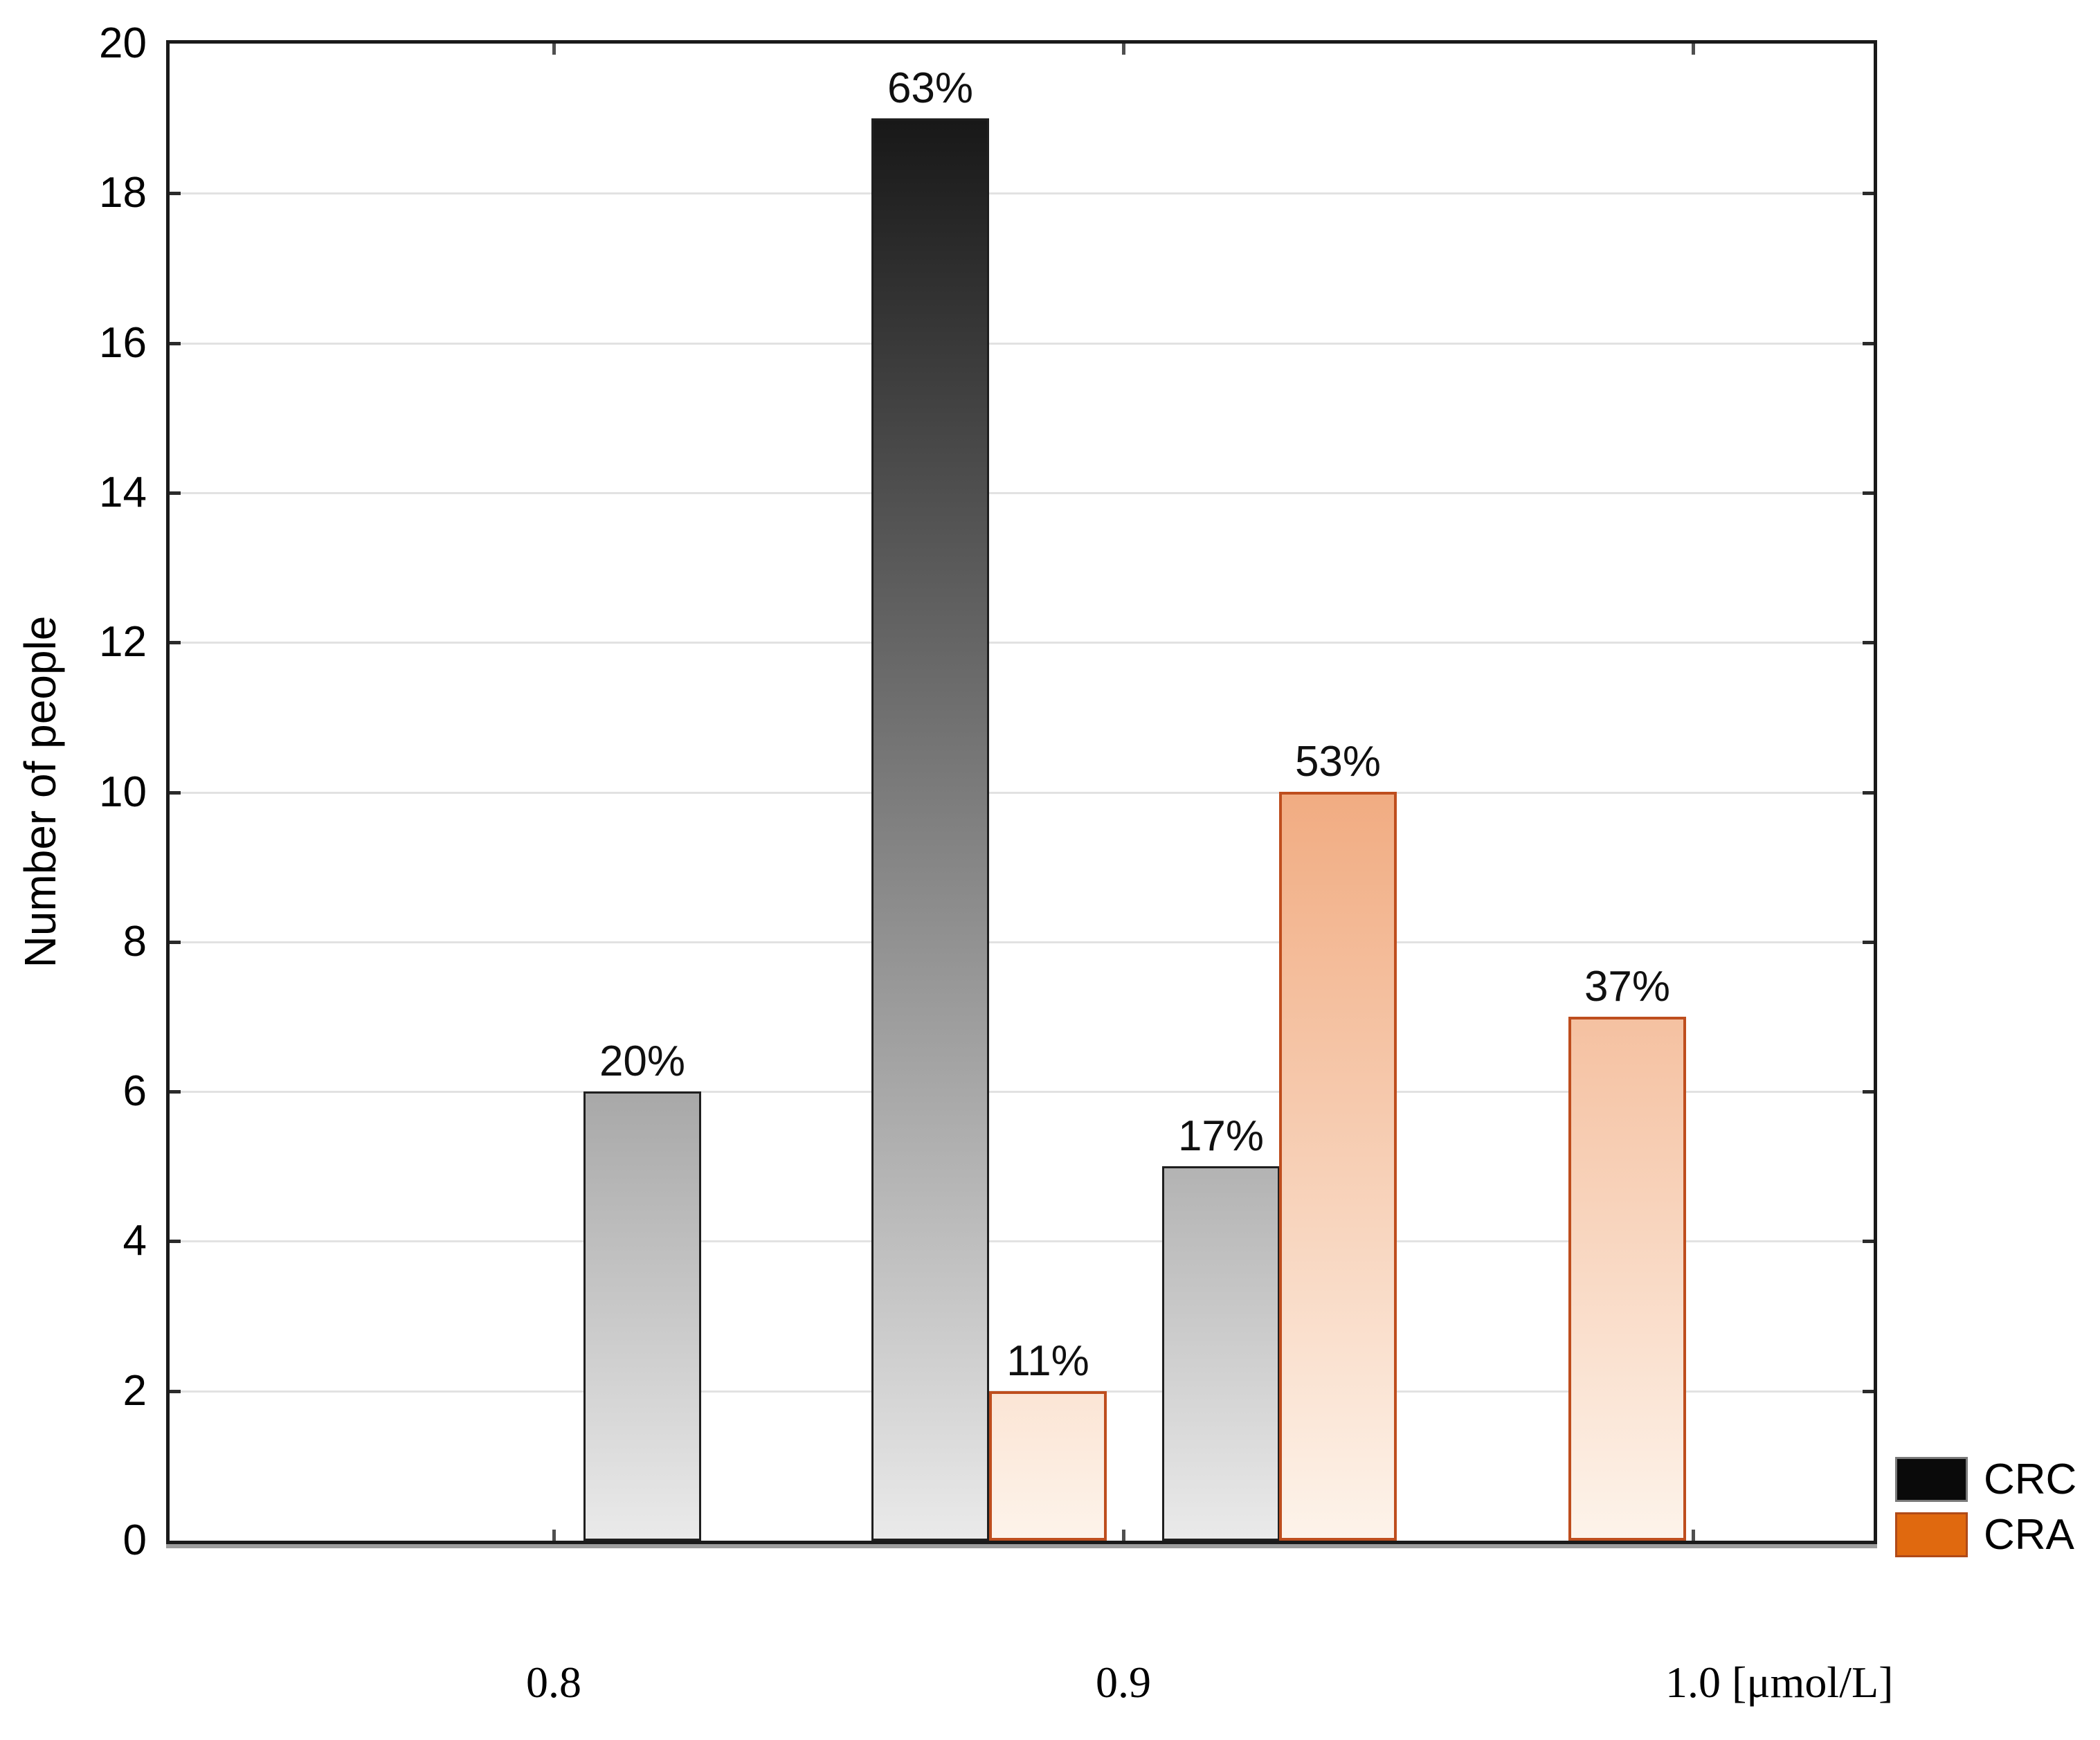 The width and height of the screenshot is (2100, 1740). What do you see at coordinates (123, 43) in the screenshot?
I see `y-axis-tick-label: 20` at bounding box center [123, 43].